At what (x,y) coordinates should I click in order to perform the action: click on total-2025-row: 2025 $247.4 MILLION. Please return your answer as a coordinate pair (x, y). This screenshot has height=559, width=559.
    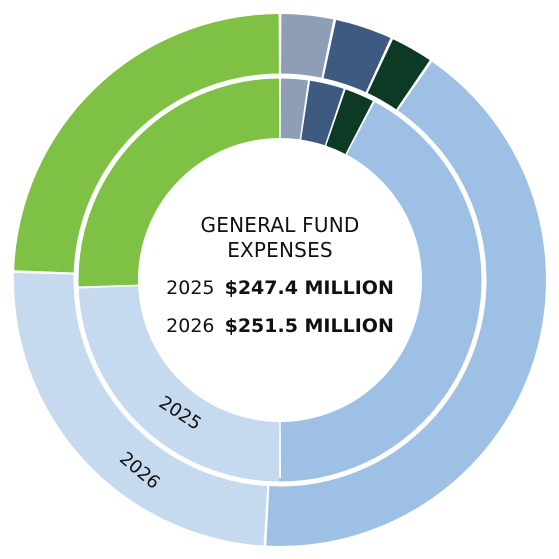
    Looking at the image, I should click on (280, 288).